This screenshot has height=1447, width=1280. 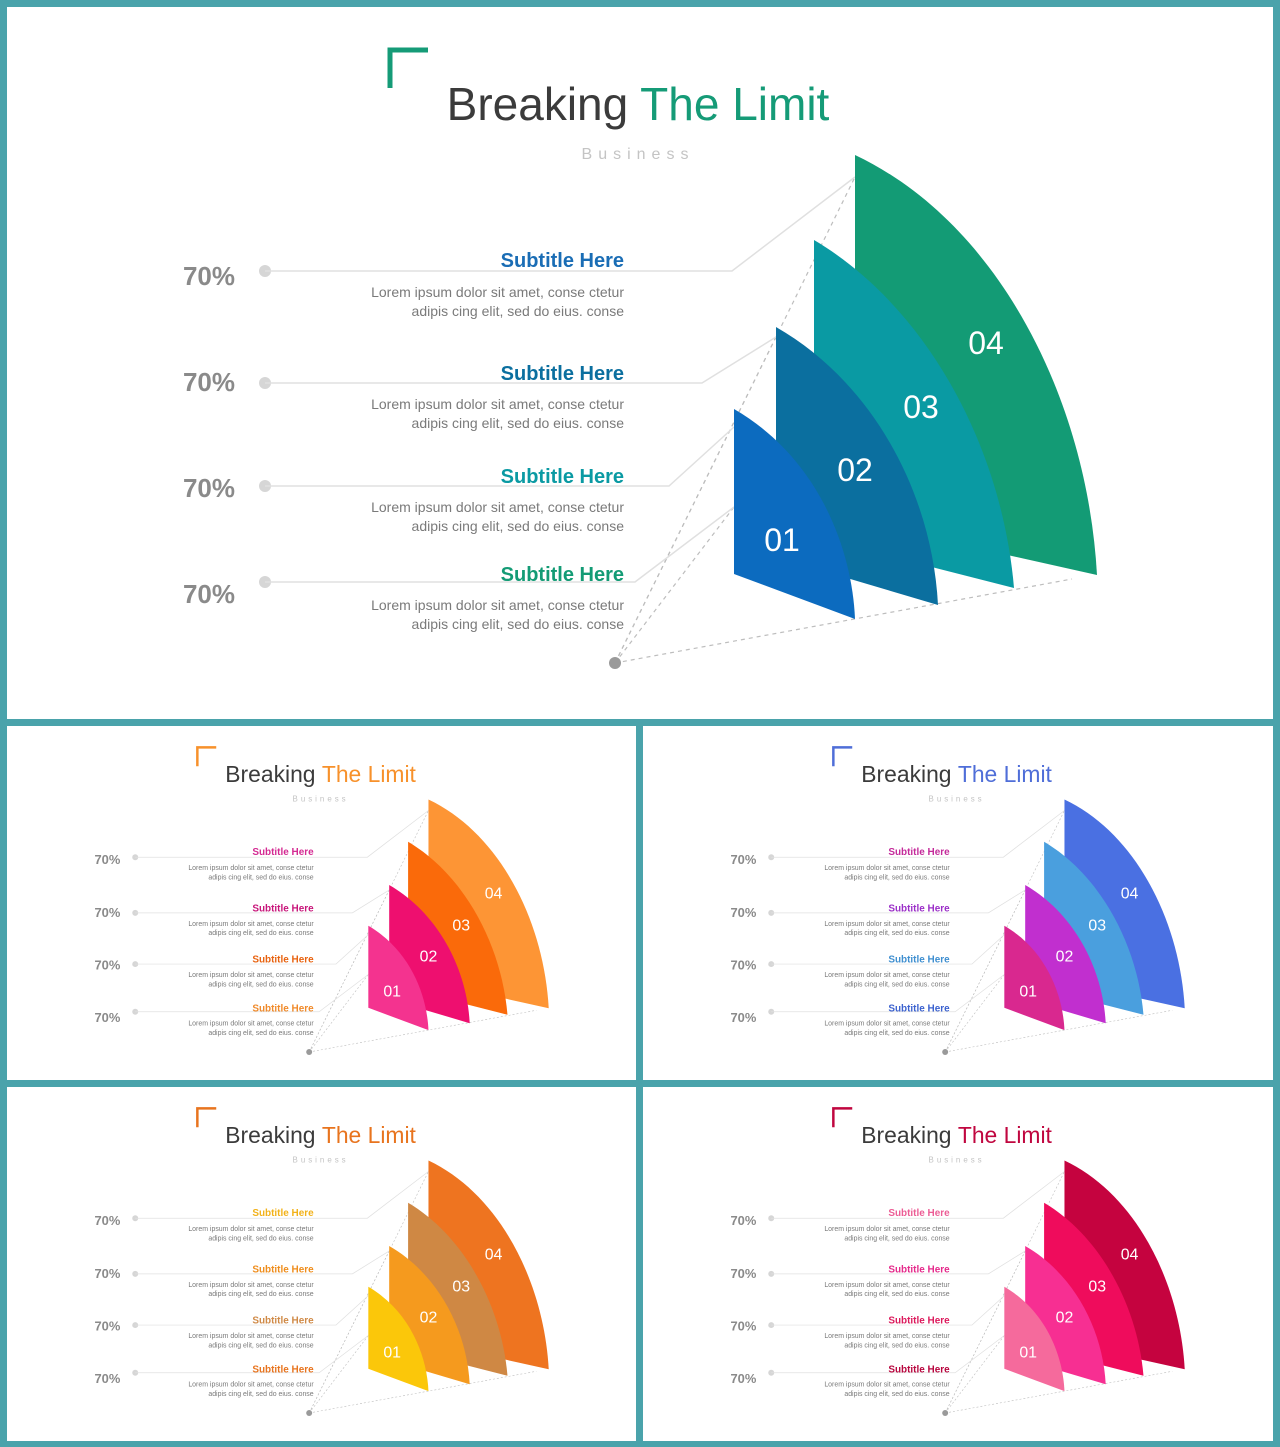 What do you see at coordinates (1097, 925) in the screenshot?
I see `blade-label: 03` at bounding box center [1097, 925].